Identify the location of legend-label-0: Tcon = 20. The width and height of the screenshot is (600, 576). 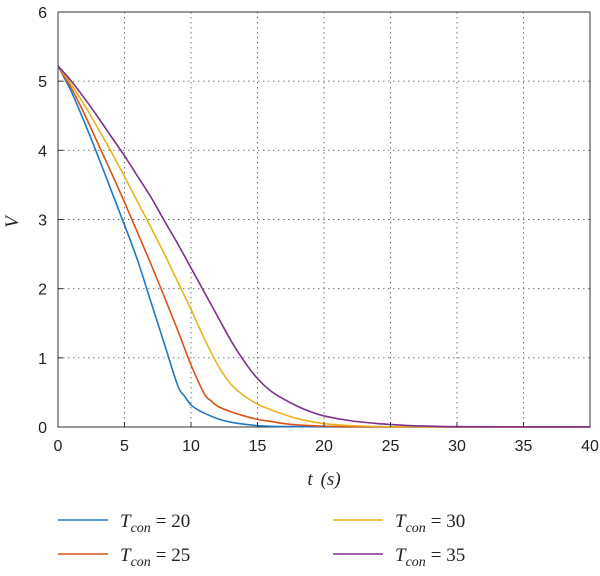
(155, 523).